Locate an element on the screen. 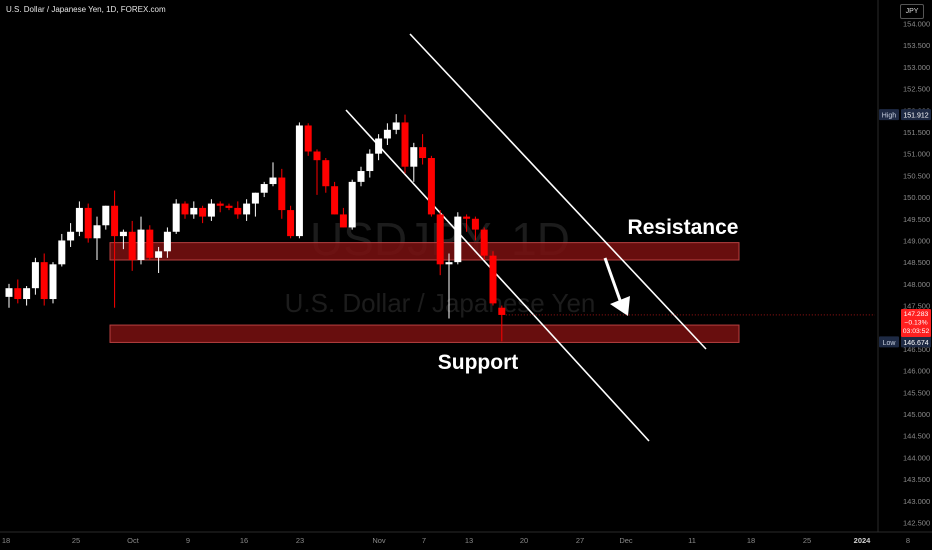  y-tick-label: 153.000 is located at coordinates (916, 67).